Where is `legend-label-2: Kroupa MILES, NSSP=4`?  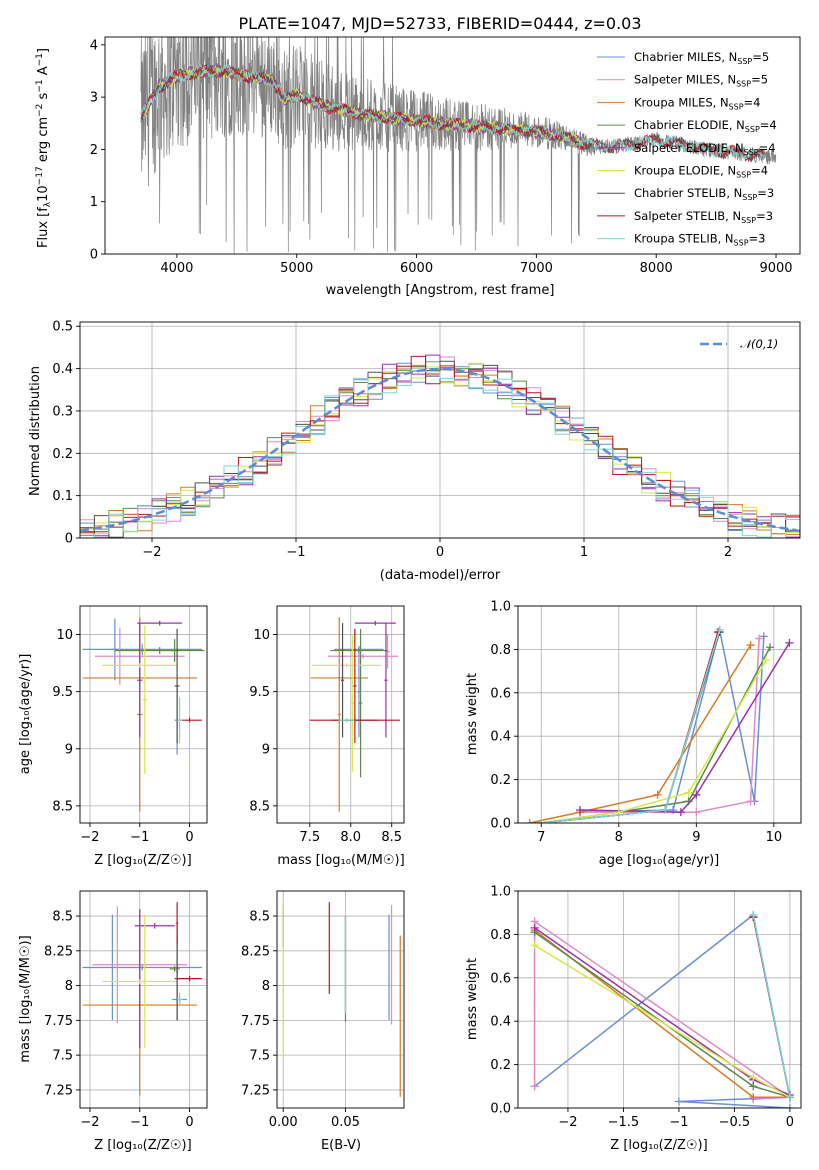 legend-label-2: Kroupa MILES, NSSP=4 is located at coordinates (697, 103).